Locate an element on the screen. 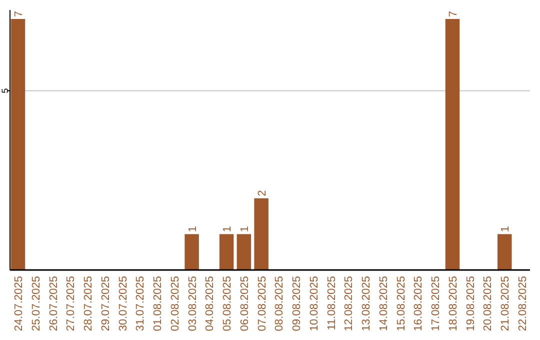  x-tick-label: 07.08.2025 is located at coordinates (262, 304).